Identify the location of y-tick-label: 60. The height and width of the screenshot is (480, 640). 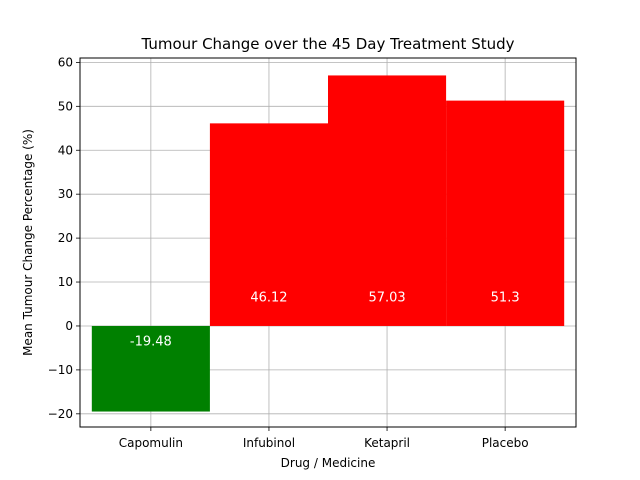
(65, 62).